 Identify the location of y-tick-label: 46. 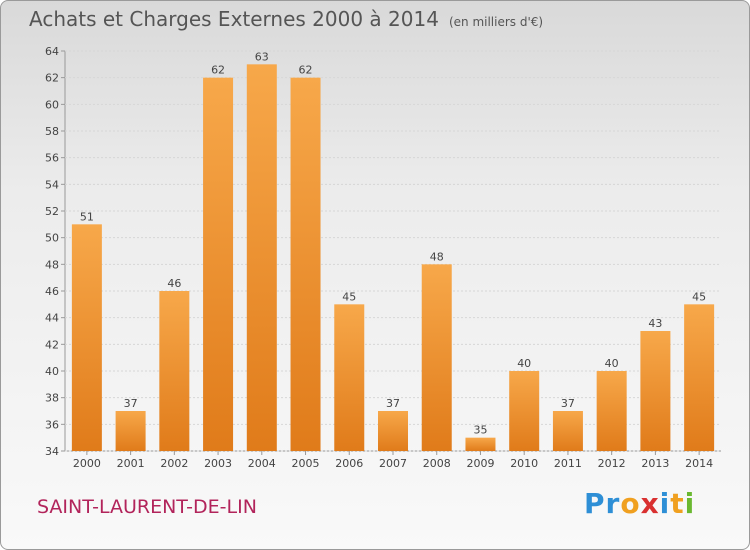
(52, 291).